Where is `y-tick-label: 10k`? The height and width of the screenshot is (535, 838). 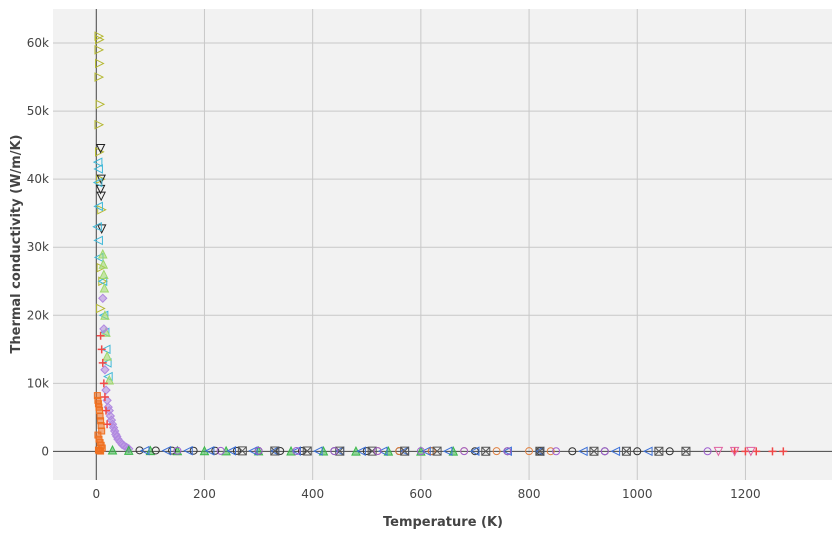 y-tick-label: 10k is located at coordinates (38, 383).